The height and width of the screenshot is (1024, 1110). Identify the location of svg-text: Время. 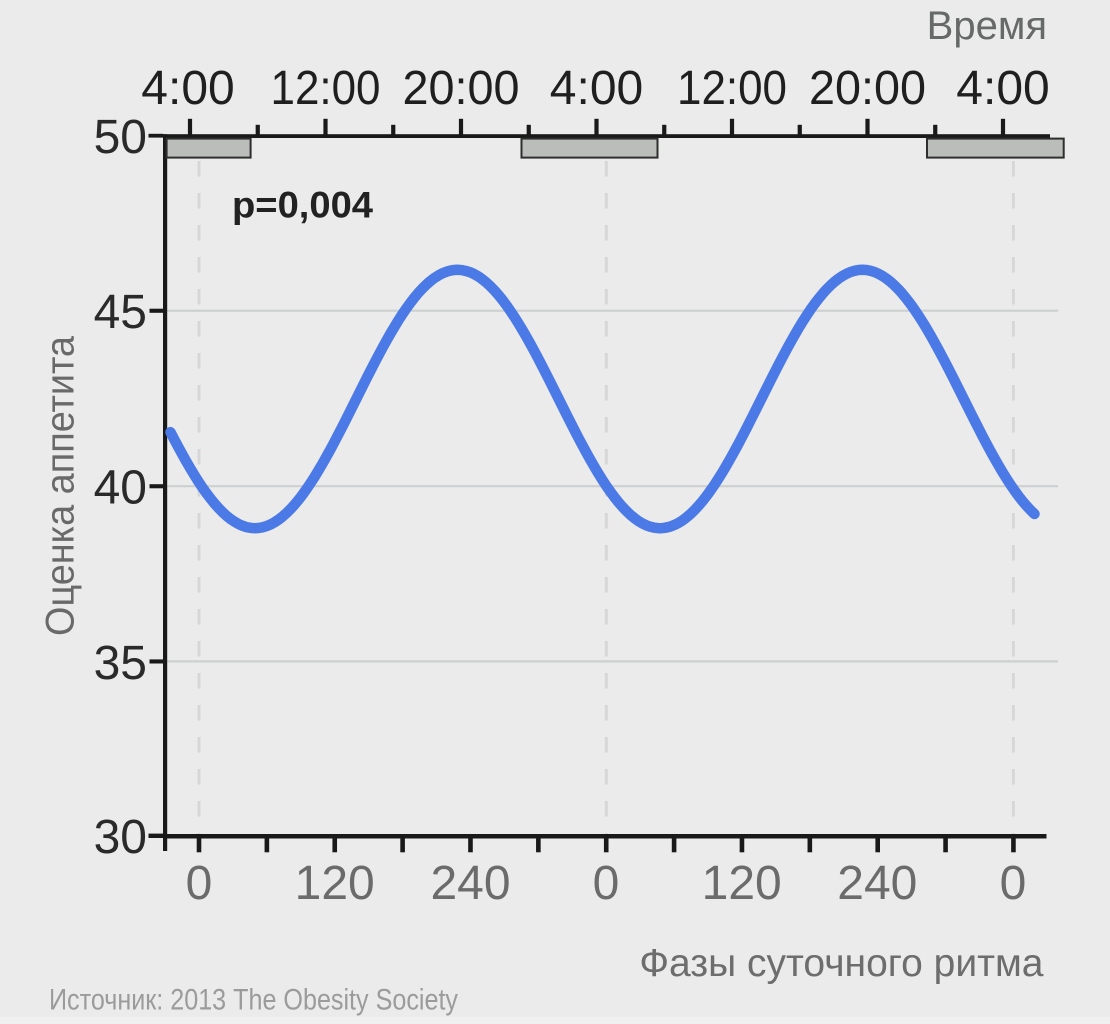
(987, 26).